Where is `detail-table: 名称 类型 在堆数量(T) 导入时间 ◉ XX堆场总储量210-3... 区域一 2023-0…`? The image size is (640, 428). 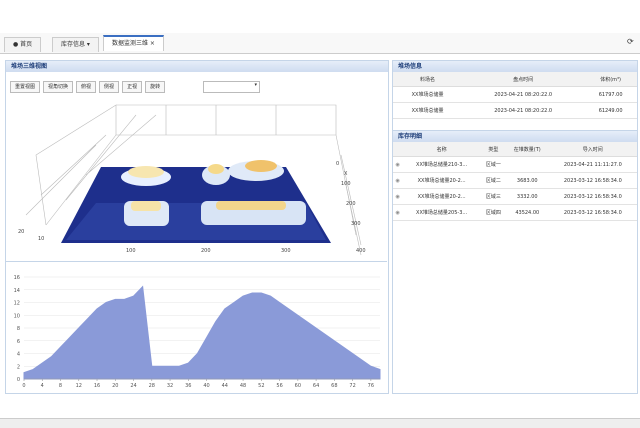 detail-table: 名称 类型 在堆数量(T) 导入时间 ◉ XX堆场总储量210-3... 区域一 2023-0… is located at coordinates (515, 181).